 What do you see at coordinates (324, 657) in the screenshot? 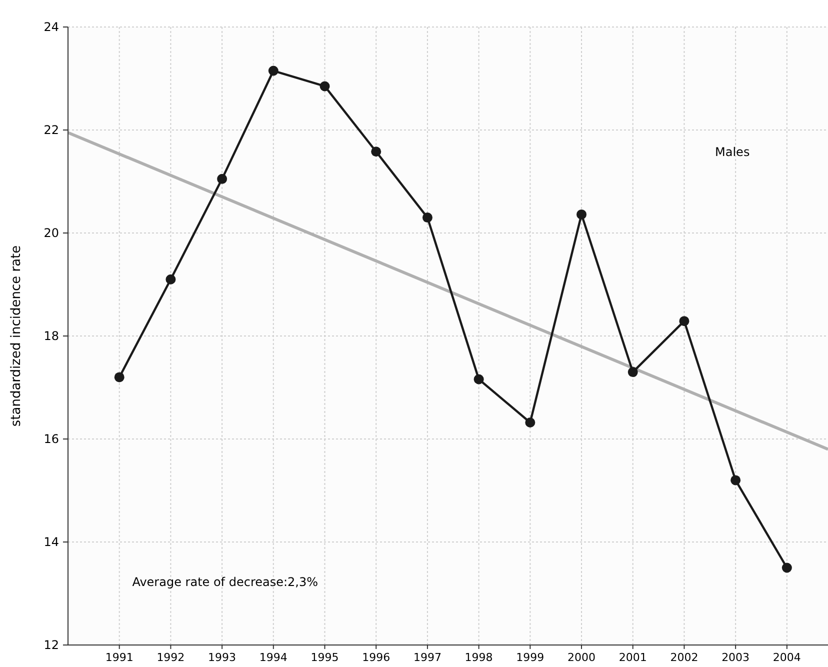
I see `x-tick-label: 1995` at bounding box center [324, 657].